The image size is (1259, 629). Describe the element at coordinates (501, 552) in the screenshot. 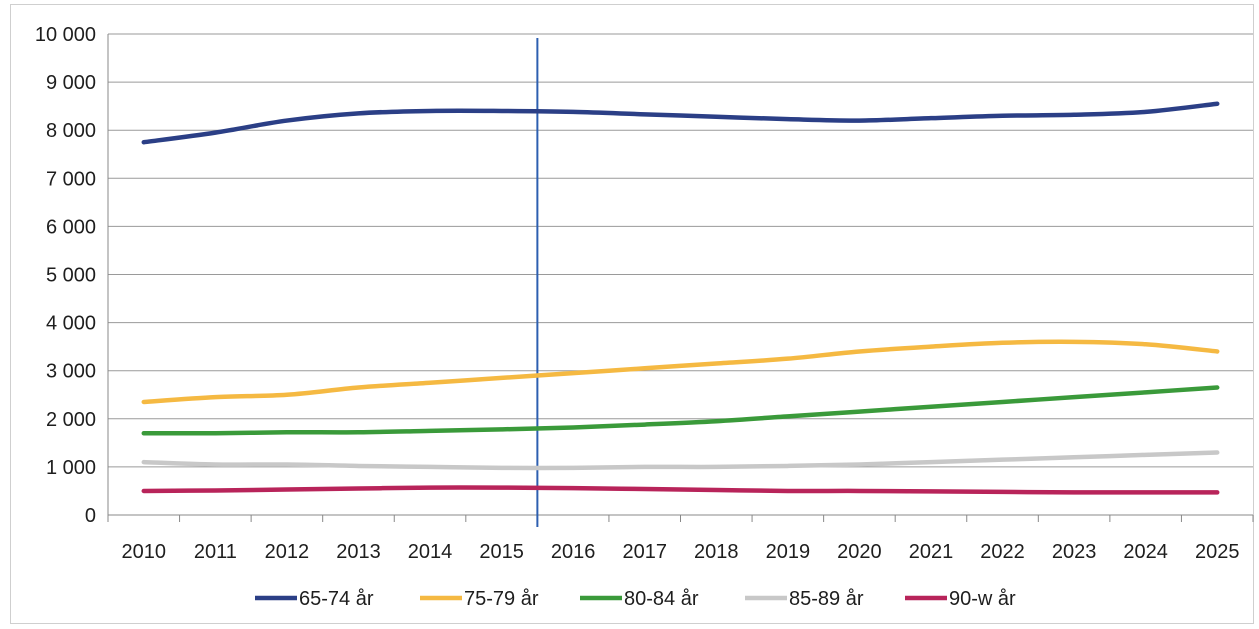

I see `x-tick-label: 2015` at that location.